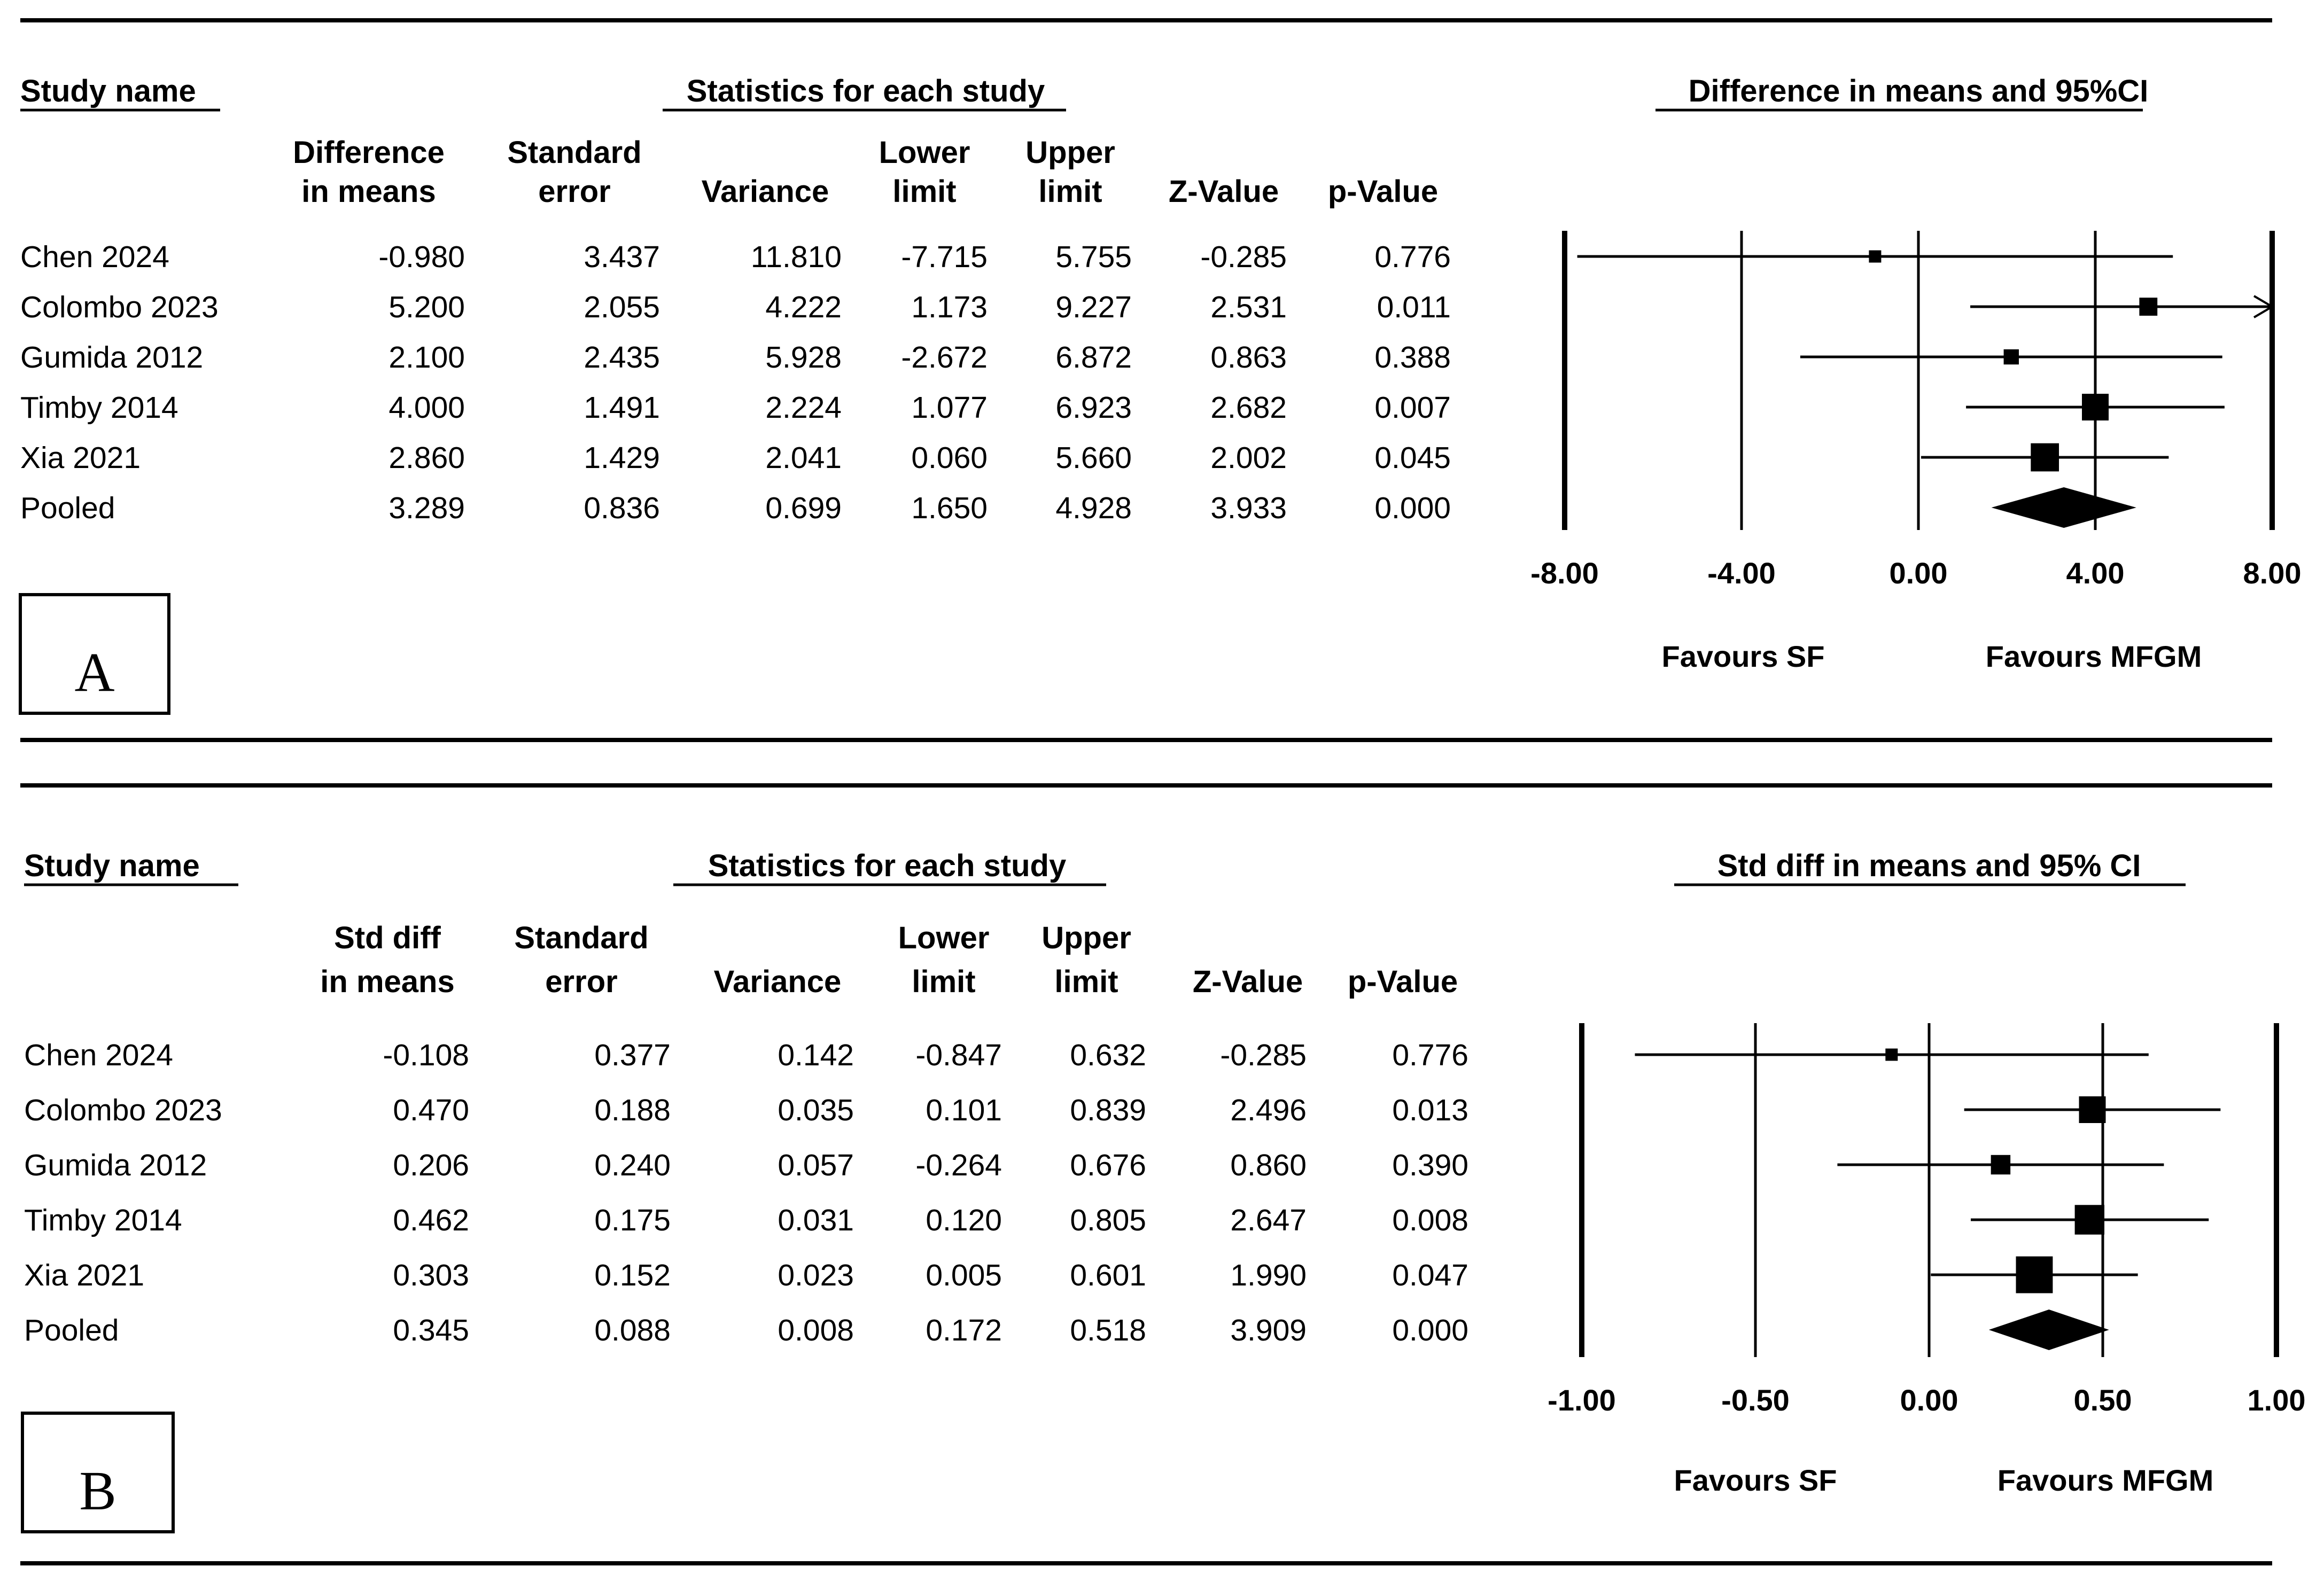 This screenshot has width=2324, height=1582. I want to click on ci-arrow, so click(2263, 306).